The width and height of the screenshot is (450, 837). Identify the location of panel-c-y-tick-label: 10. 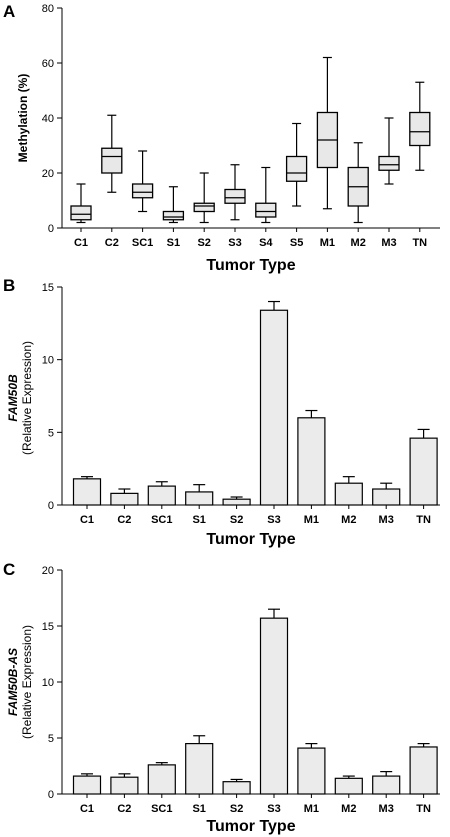
(48, 683).